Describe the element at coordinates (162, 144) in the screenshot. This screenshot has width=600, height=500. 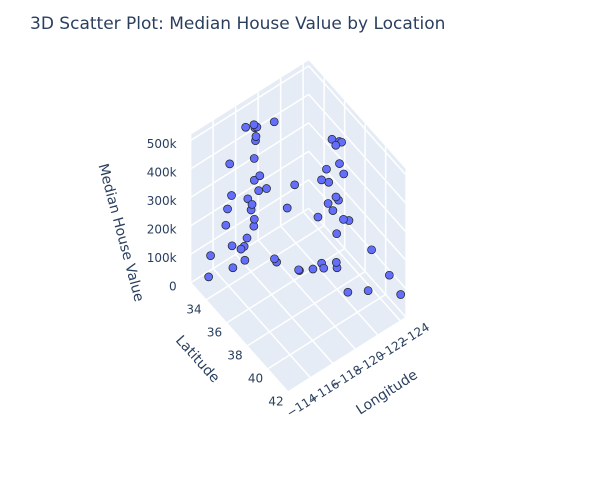
I see `z-tick-label: 500k` at that location.